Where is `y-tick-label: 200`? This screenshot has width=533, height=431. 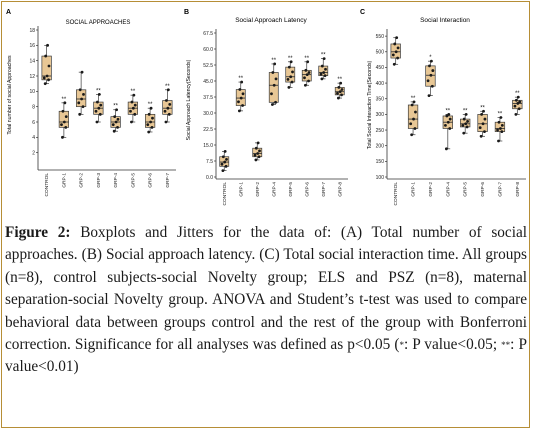 y-tick-label: 200 is located at coordinates (380, 146).